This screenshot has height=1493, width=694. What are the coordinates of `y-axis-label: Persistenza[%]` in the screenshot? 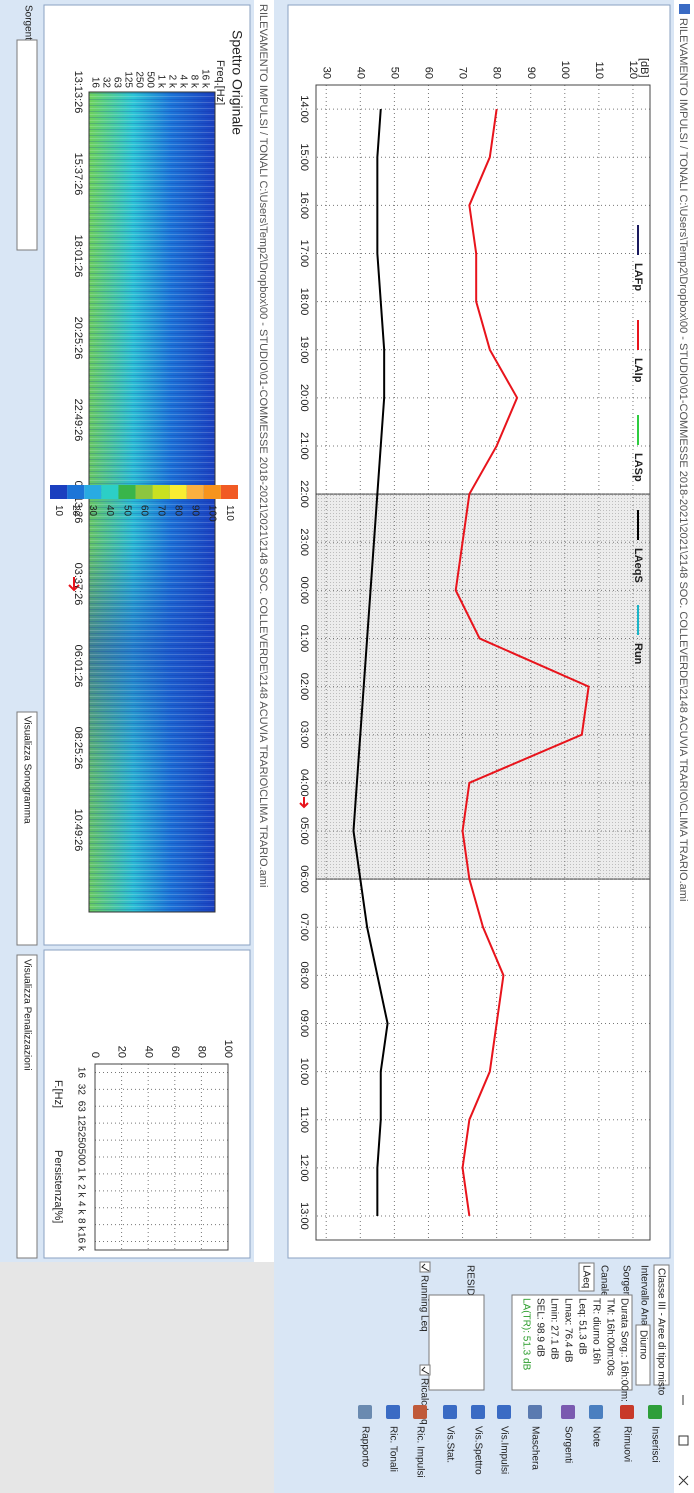 It's located at (58, 1186).